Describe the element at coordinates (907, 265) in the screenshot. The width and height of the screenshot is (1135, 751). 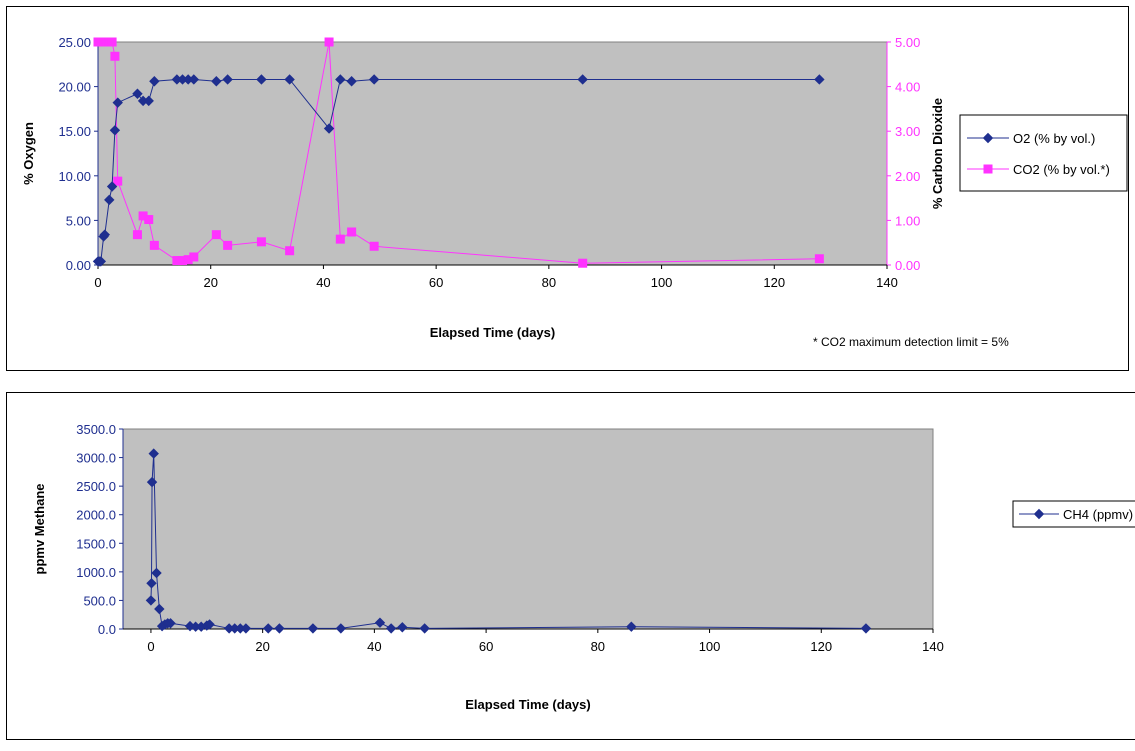
I see `y2-tick-label: 0.00` at that location.